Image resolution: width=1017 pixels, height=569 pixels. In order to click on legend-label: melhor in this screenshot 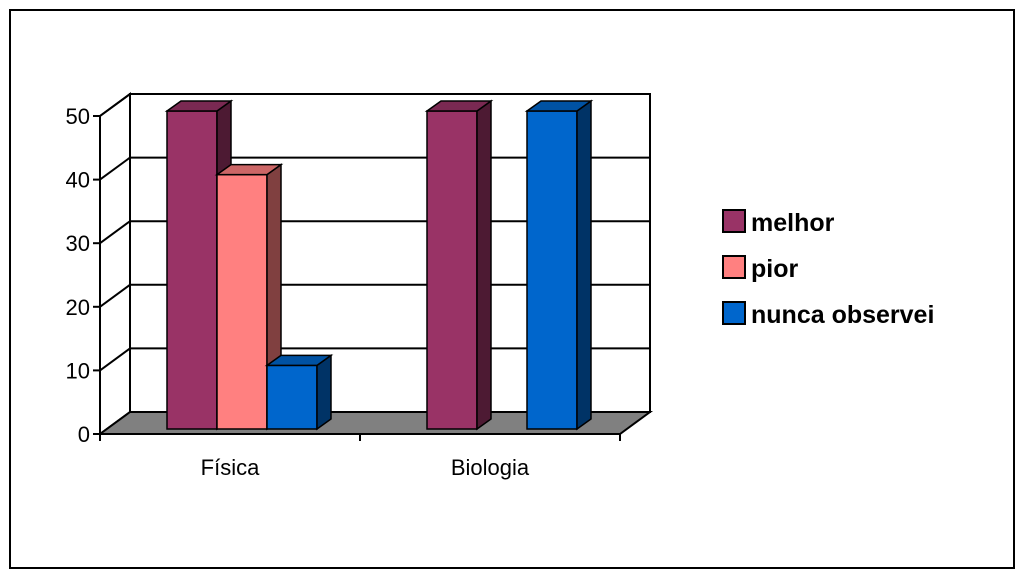, I will do `click(793, 223)`.